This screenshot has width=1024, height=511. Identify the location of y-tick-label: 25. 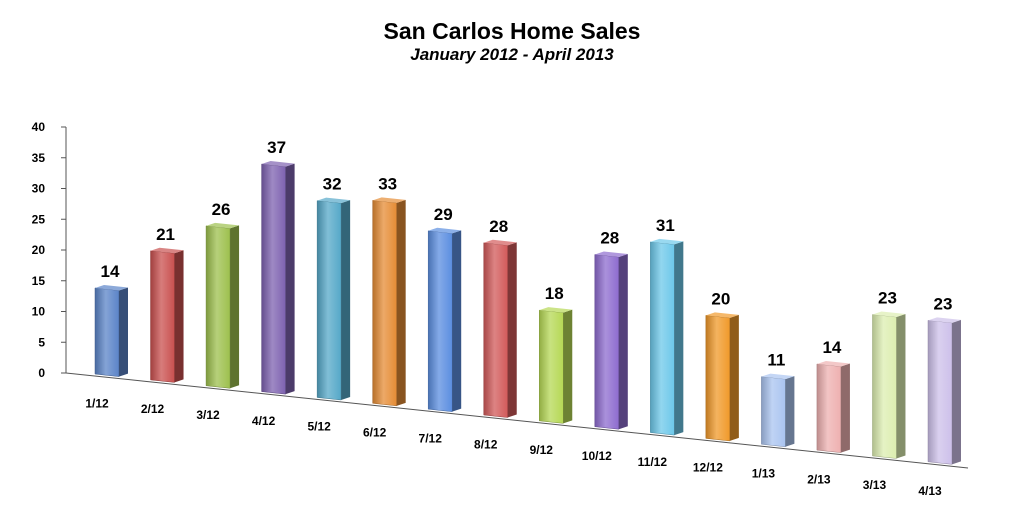
(39, 219).